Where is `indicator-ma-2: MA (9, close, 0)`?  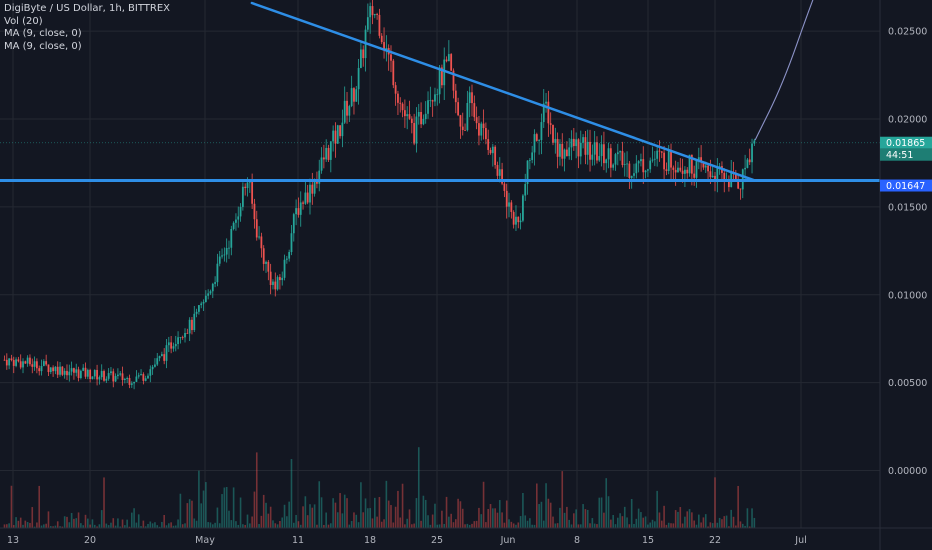
indicator-ma-2: MA (9, close, 0) is located at coordinates (43, 46).